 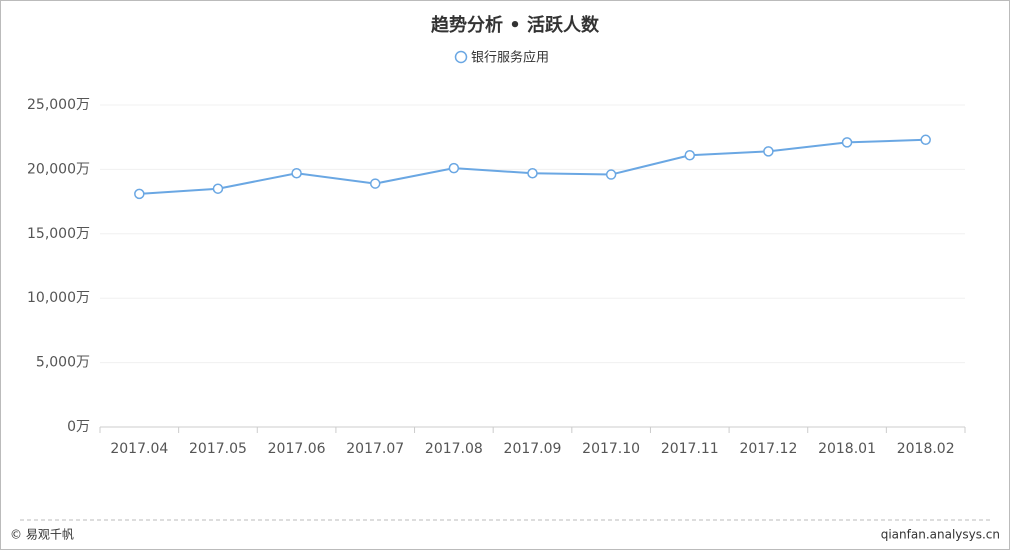 What do you see at coordinates (58, 105) in the screenshot?
I see `y-tick-label: 25,000万` at bounding box center [58, 105].